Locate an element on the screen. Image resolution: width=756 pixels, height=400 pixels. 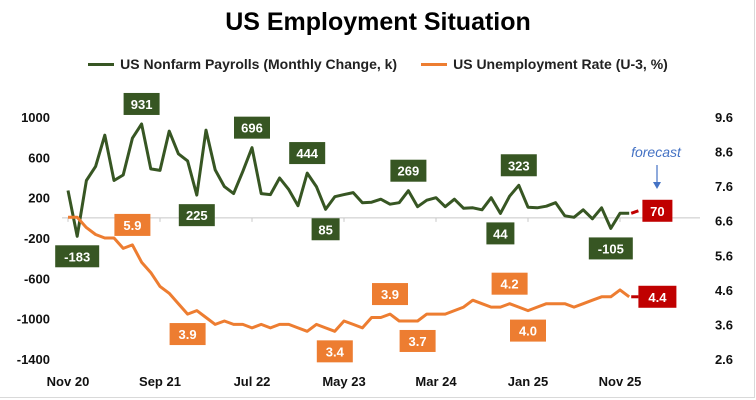
y-right-tick-label: 5.6 is located at coordinates (724, 255).